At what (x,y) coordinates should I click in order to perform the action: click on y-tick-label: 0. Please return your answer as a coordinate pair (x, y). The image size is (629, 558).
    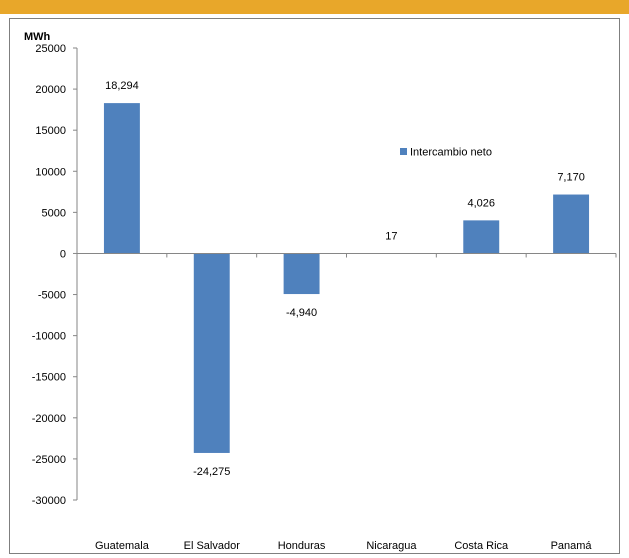
    Looking at the image, I should click on (63, 254).